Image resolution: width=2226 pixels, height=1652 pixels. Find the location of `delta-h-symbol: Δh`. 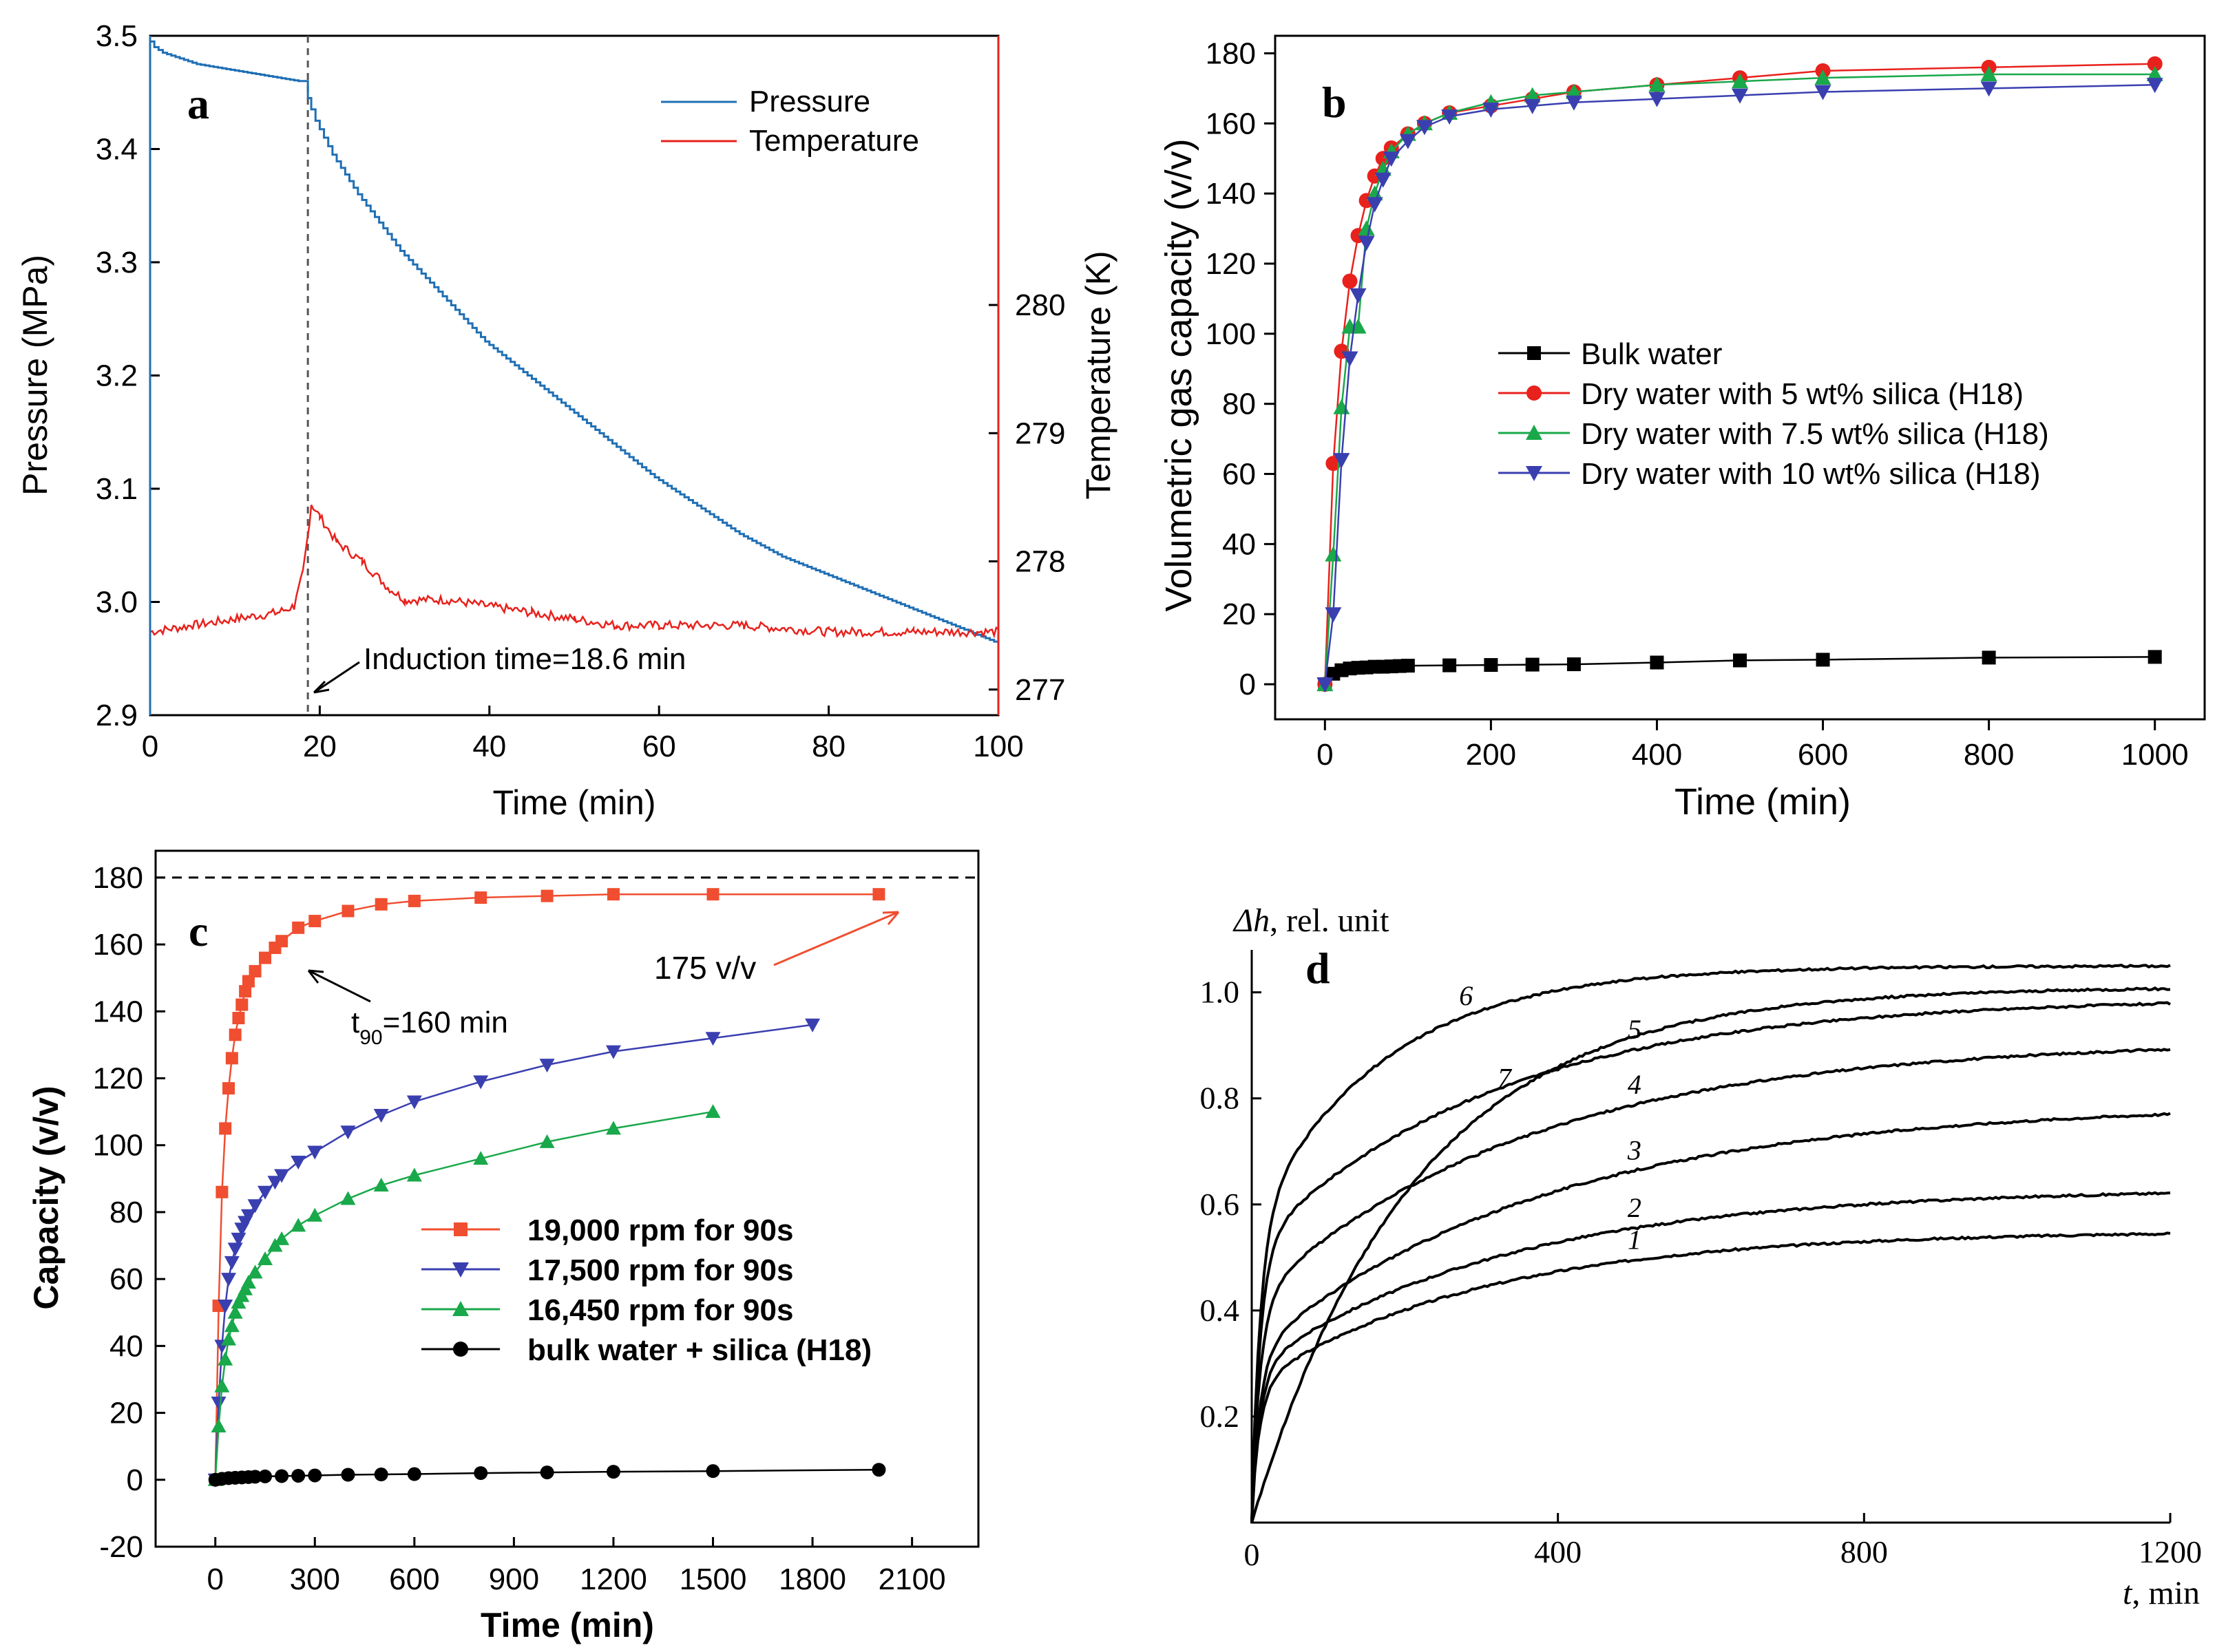

delta-h-symbol: Δh is located at coordinates (1251, 921).